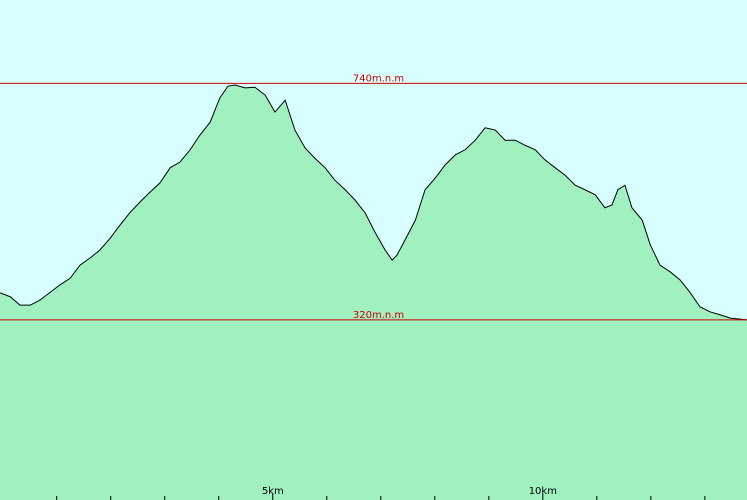  I want to click on reference-label: 740m.n.m, so click(378, 78).